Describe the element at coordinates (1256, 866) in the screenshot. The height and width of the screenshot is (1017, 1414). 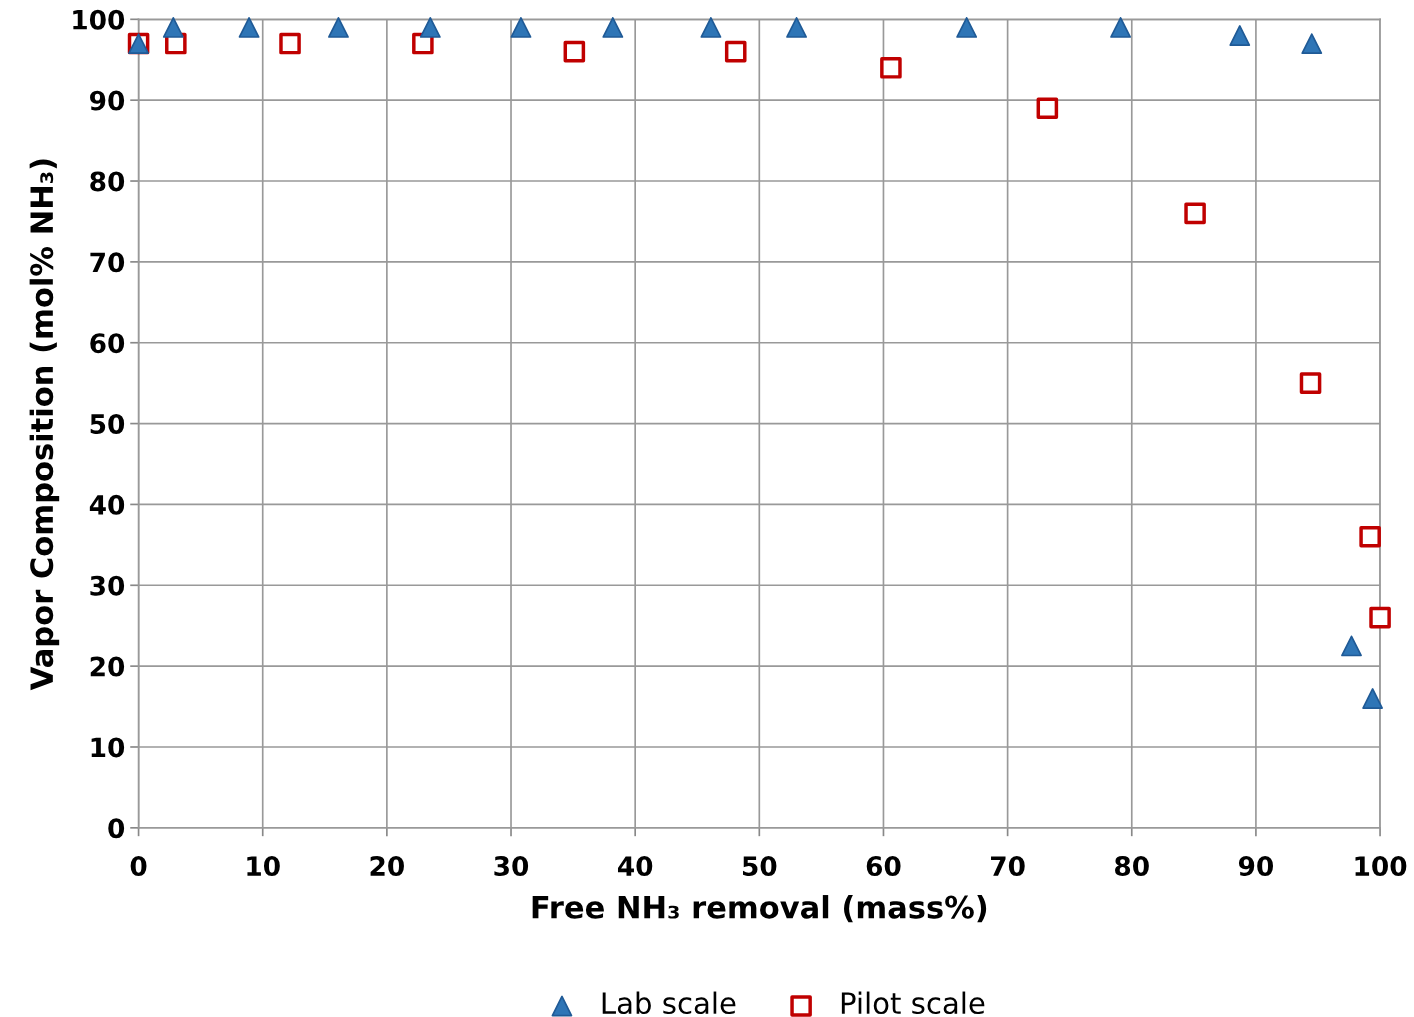
I see `x-tick-label: 90` at that location.